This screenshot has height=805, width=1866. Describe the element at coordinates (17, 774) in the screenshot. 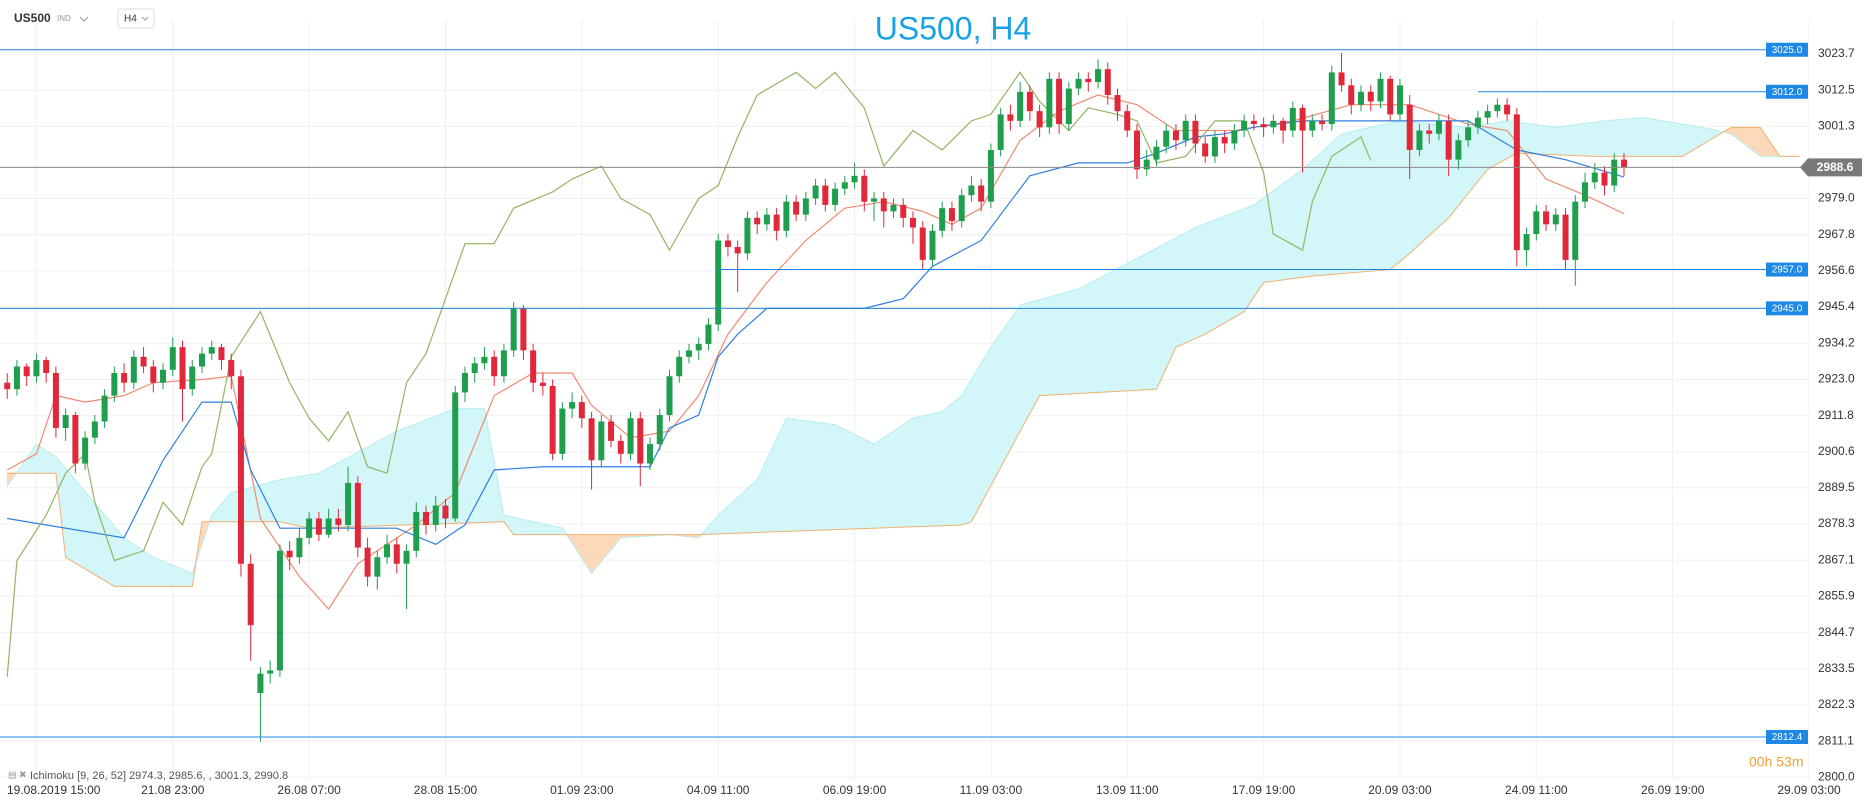

I see `indicator-icons: ▤ ✖` at that location.